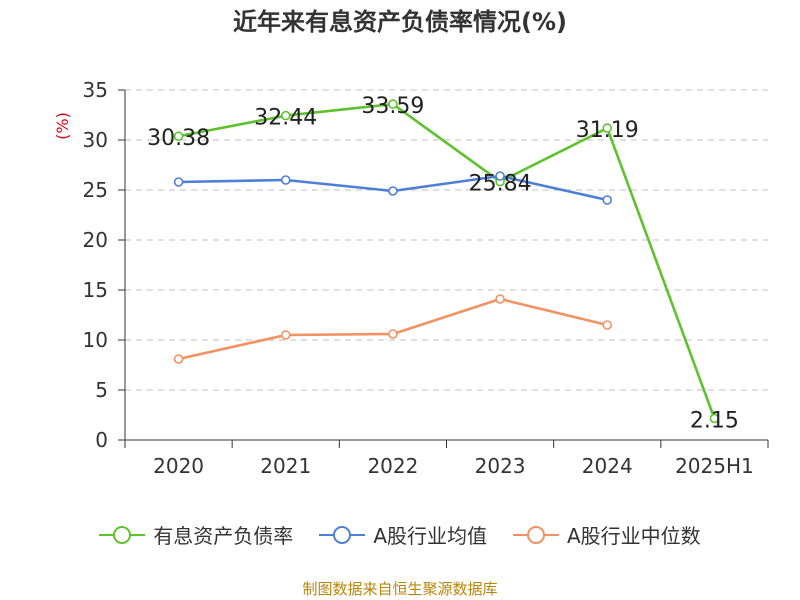  Describe the element at coordinates (500, 466) in the screenshot. I see `x-tick-label: 2023` at that location.